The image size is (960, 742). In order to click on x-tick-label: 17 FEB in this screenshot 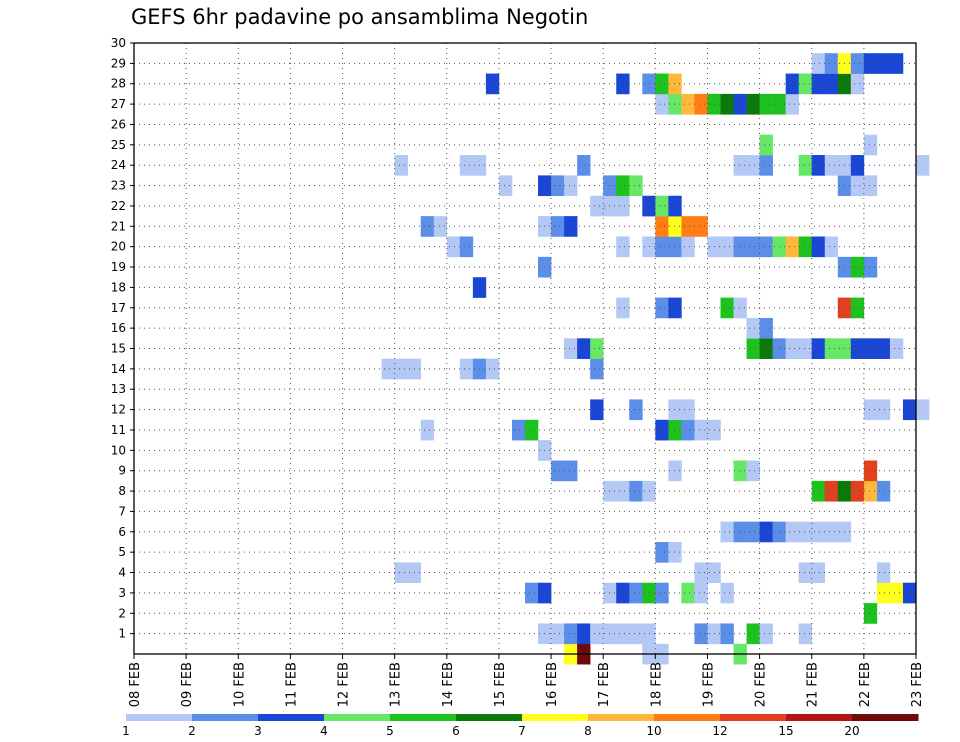, I will do `click(604, 684)`.